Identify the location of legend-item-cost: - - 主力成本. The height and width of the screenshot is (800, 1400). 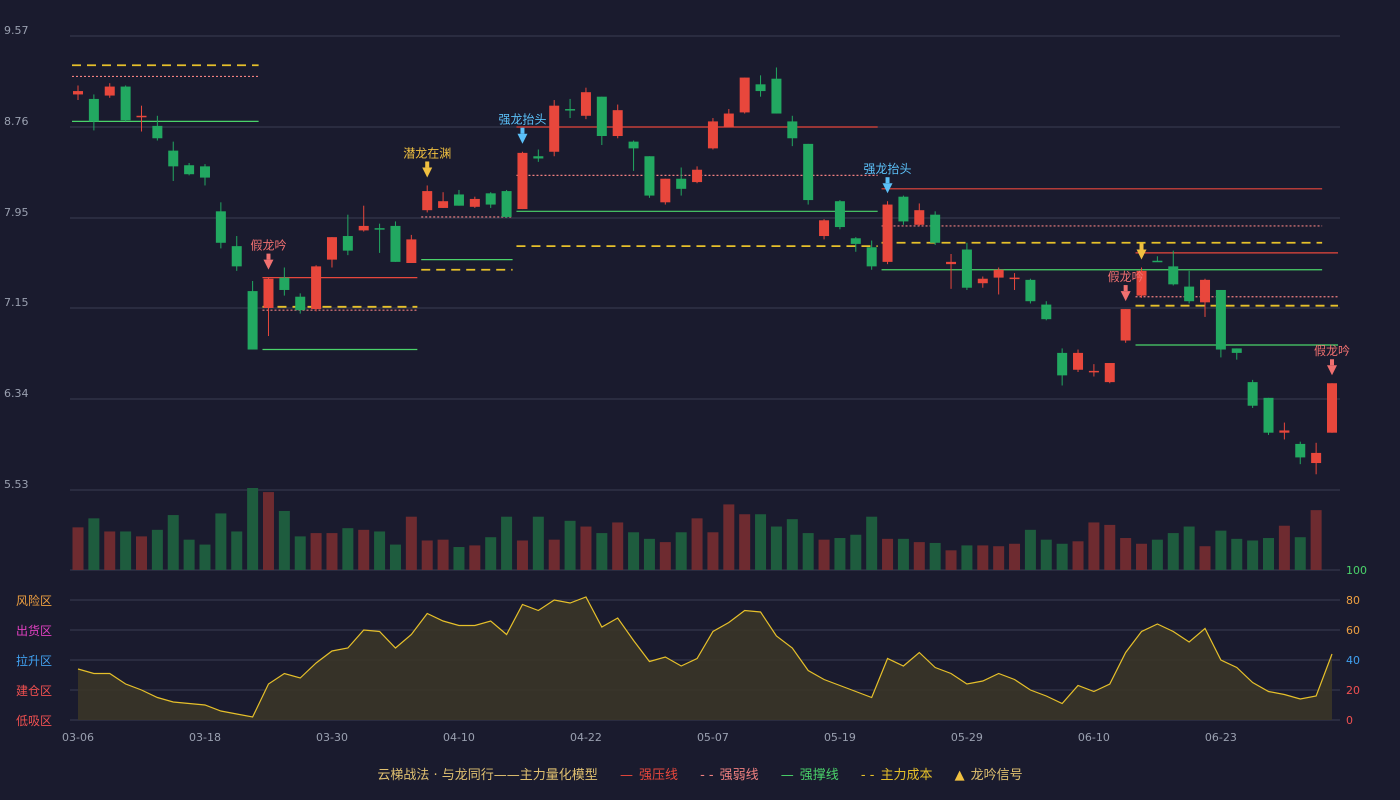
(897, 773).